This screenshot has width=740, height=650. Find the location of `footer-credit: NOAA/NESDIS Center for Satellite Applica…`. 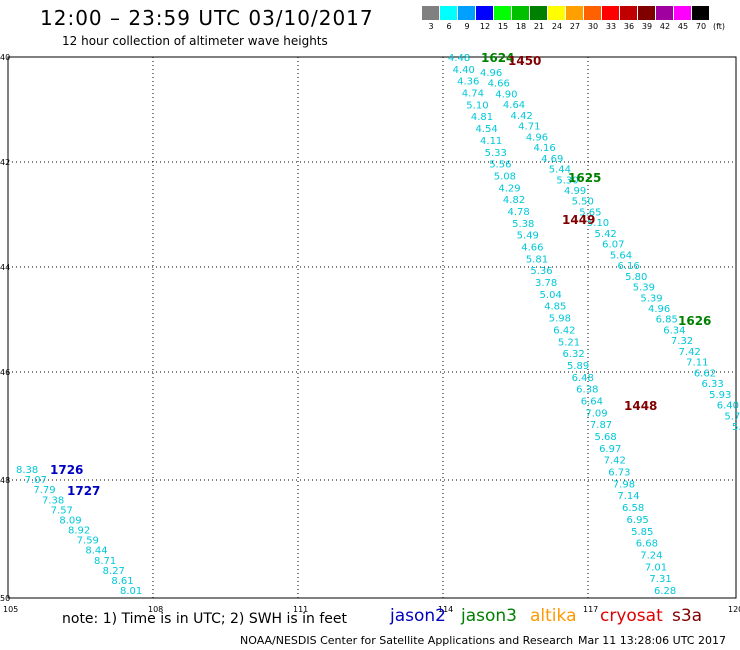

footer-credit: NOAA/NESDIS Center for Satellite Applica… is located at coordinates (407, 640).